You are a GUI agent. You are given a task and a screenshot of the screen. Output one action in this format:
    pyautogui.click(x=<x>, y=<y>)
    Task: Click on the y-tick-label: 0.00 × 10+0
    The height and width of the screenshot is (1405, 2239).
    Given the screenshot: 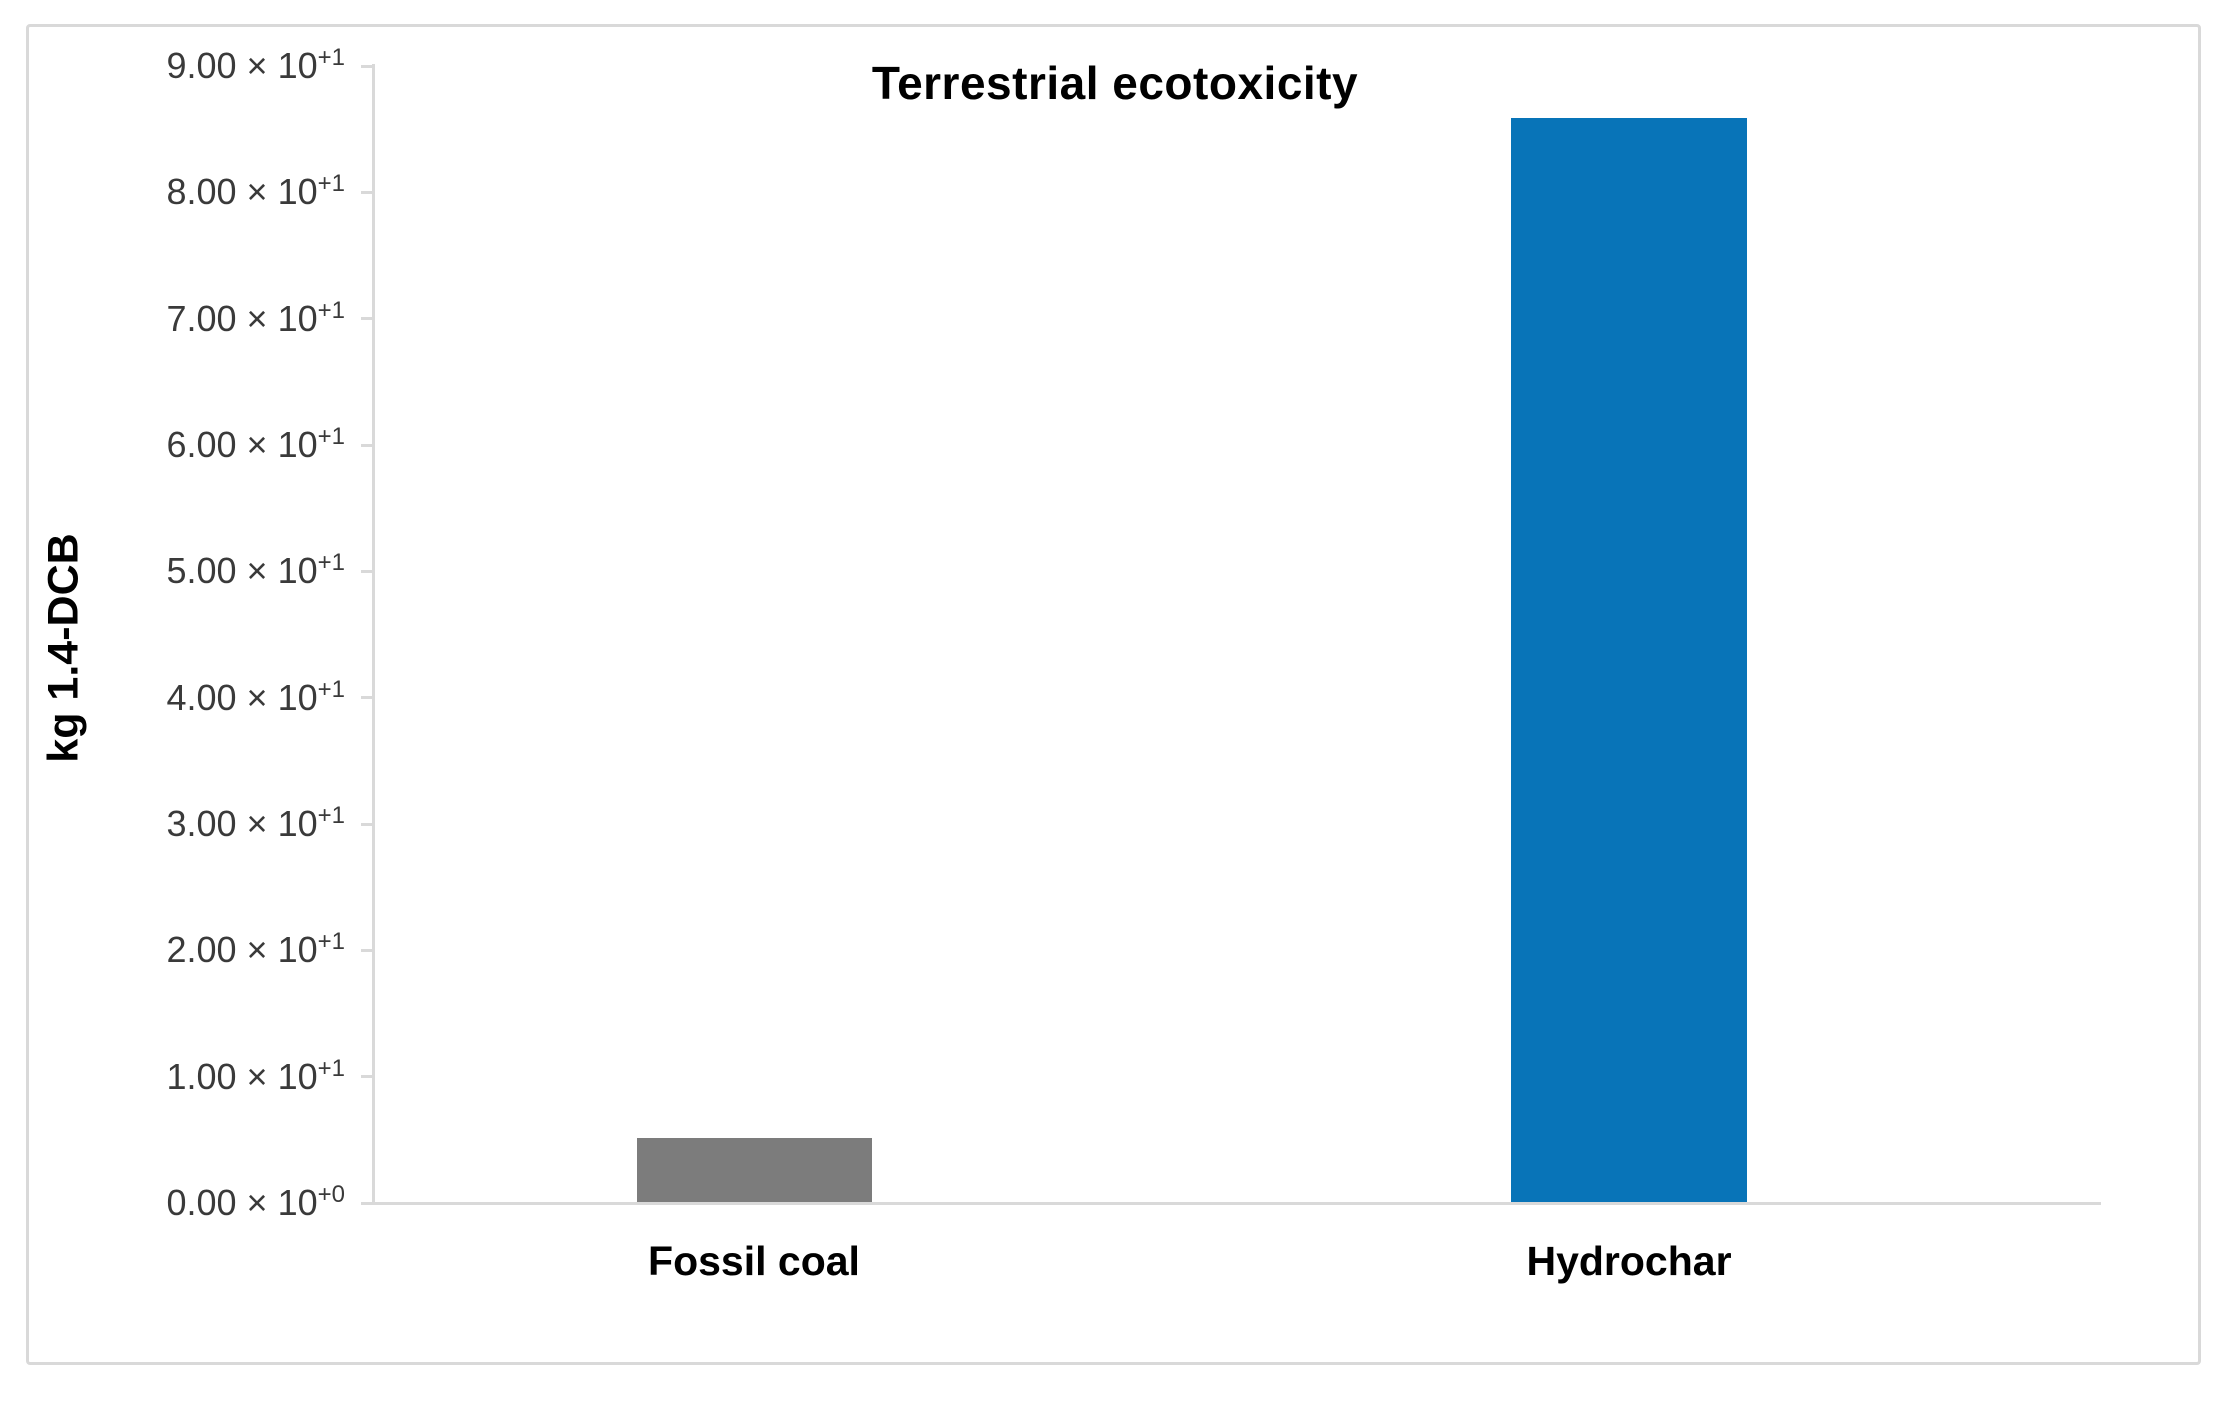 What is the action you would take?
    pyautogui.click(x=255, y=1202)
    